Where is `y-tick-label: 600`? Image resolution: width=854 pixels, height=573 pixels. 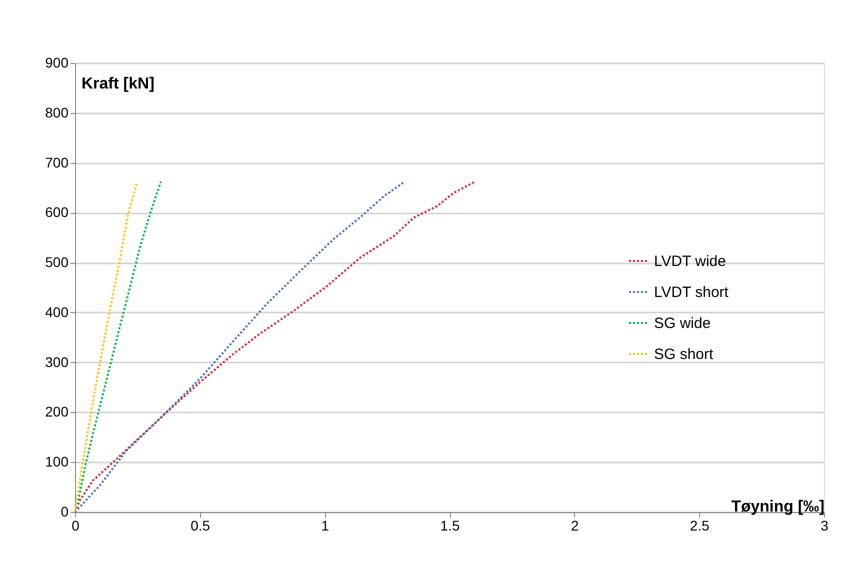
y-tick-label: 600 is located at coordinates (57, 212).